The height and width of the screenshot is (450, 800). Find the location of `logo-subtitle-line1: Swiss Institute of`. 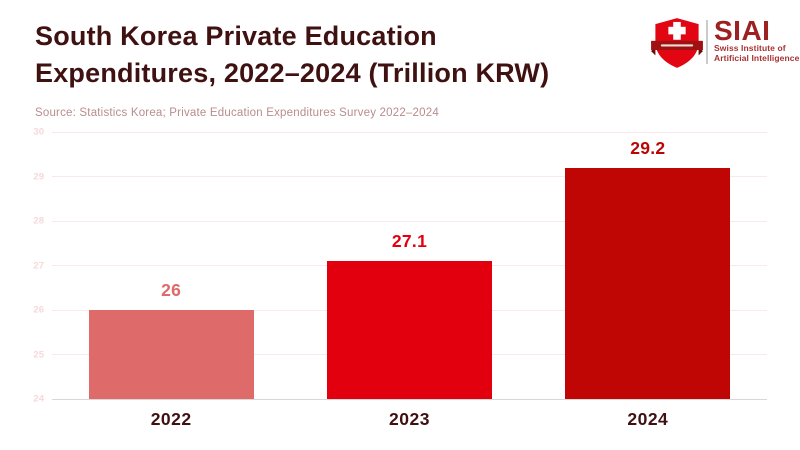

logo-subtitle-line1: Swiss Institute of is located at coordinates (750, 48).